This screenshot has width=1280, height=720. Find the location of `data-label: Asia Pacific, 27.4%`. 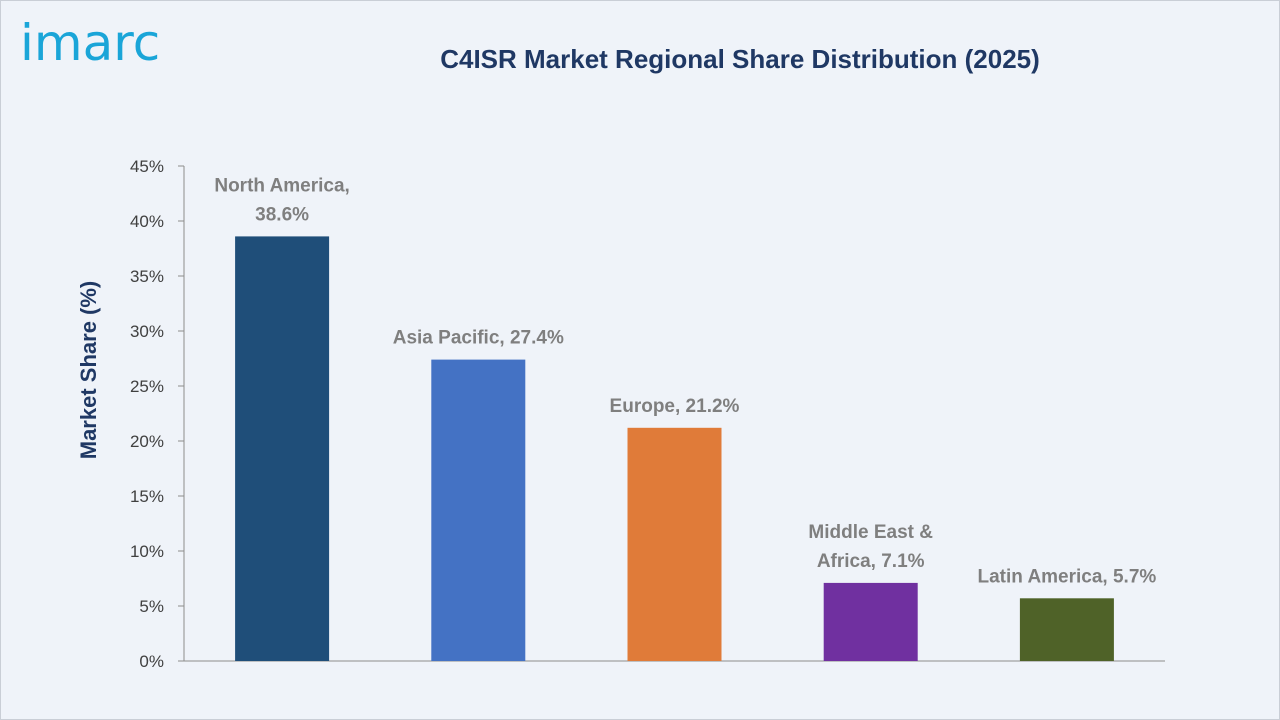

data-label: Asia Pacific, 27.4% is located at coordinates (478, 338).